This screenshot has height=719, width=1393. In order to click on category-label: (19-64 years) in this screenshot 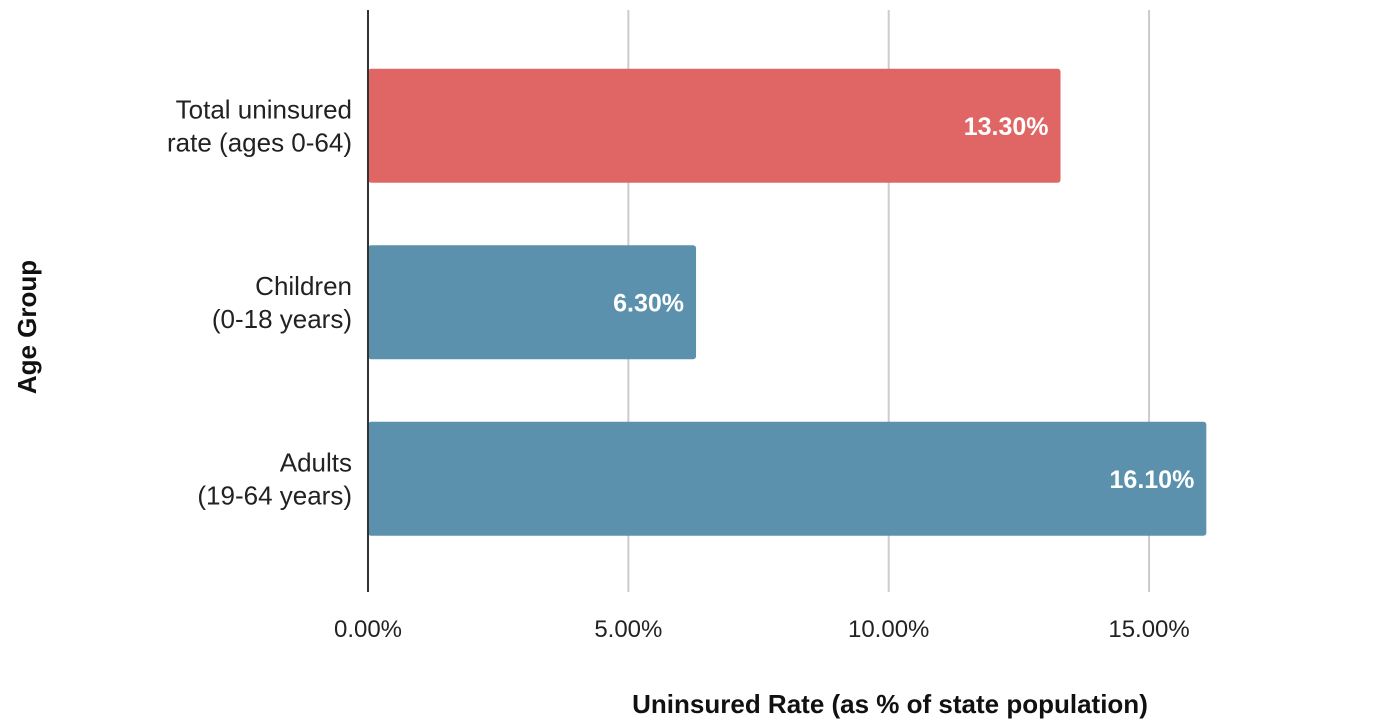, I will do `click(274, 495)`.